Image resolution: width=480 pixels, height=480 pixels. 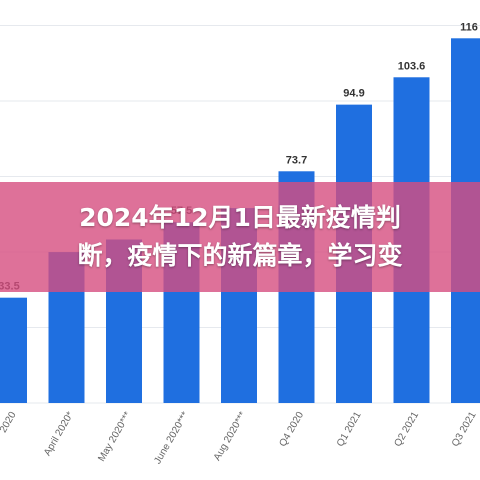 What do you see at coordinates (296, 160) in the screenshot?
I see `value-label: 73.7` at bounding box center [296, 160].